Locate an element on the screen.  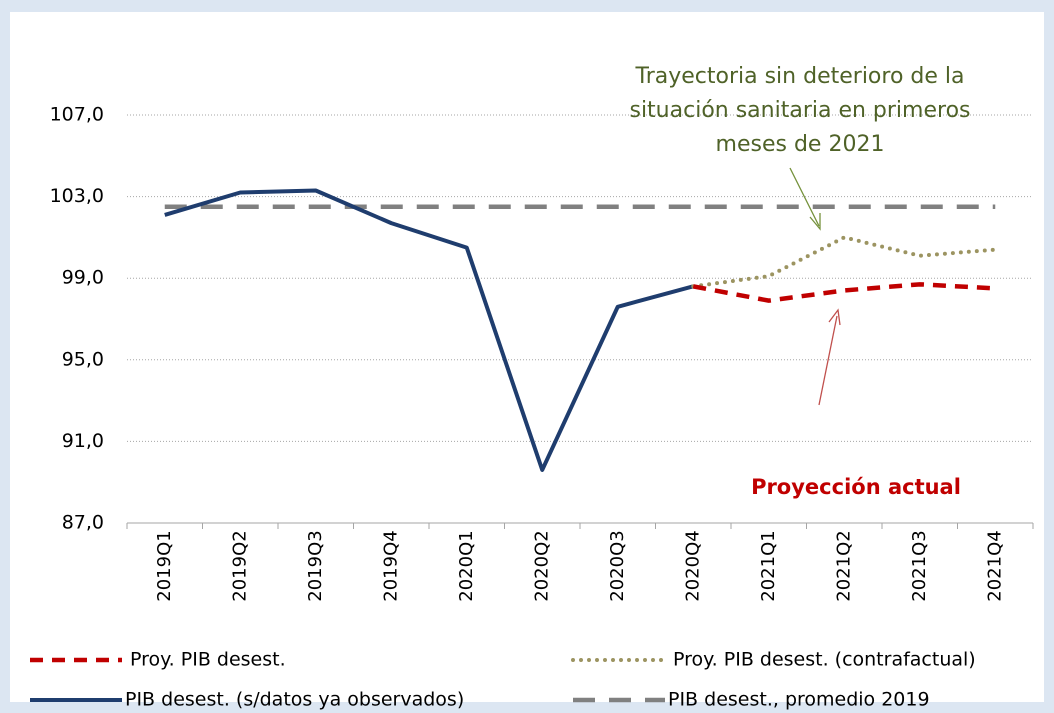
y-tick-label: 107,0 is located at coordinates (77, 115).